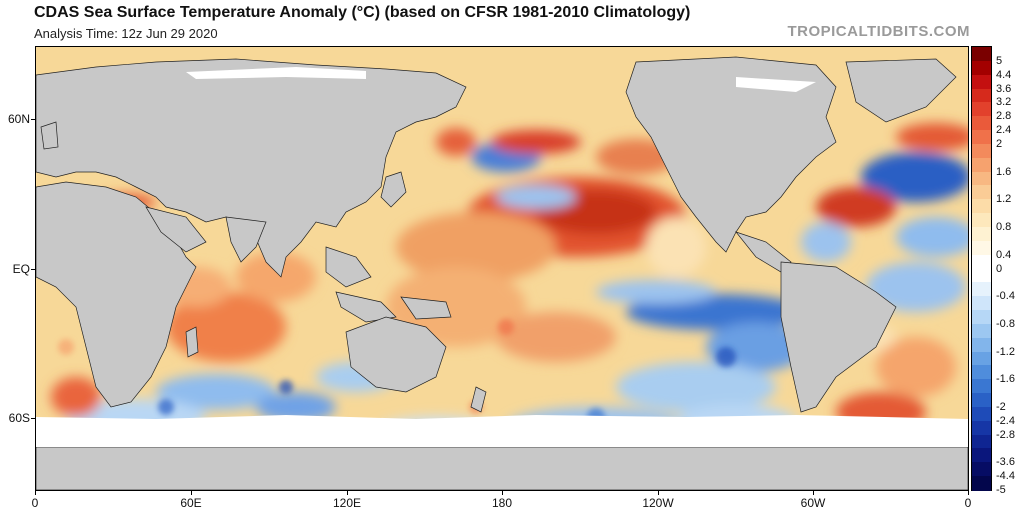 The width and height of the screenshot is (1024, 512). Describe the element at coordinates (1005, 379) in the screenshot. I see `colorbar-label: -1.6` at that location.